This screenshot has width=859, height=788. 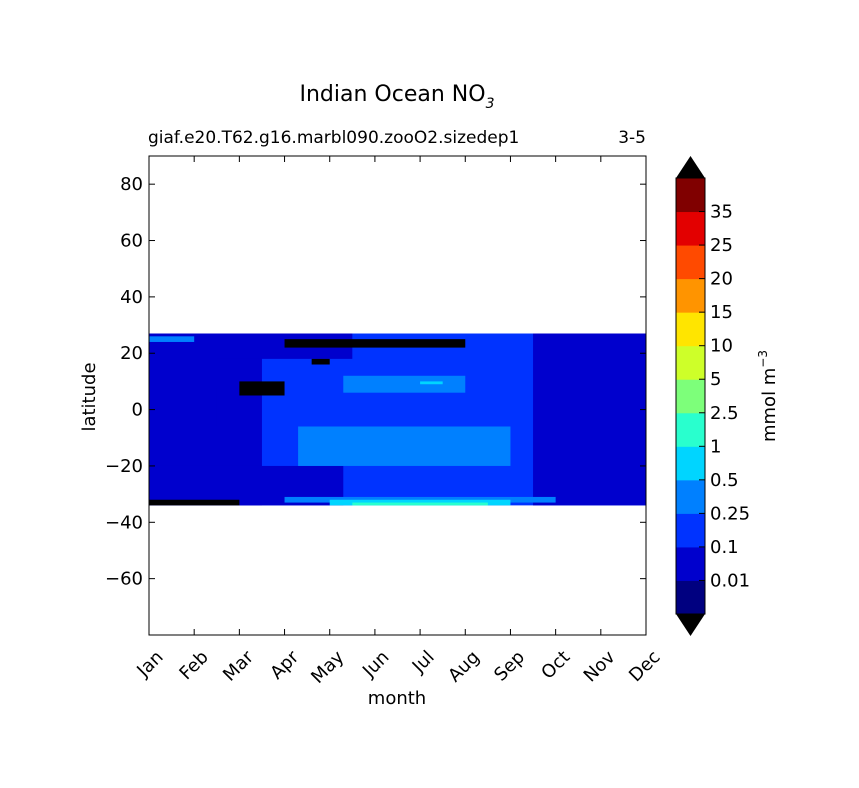 What do you see at coordinates (730, 580) in the screenshot?
I see `colorbar-tick-label: 0.01` at bounding box center [730, 580].